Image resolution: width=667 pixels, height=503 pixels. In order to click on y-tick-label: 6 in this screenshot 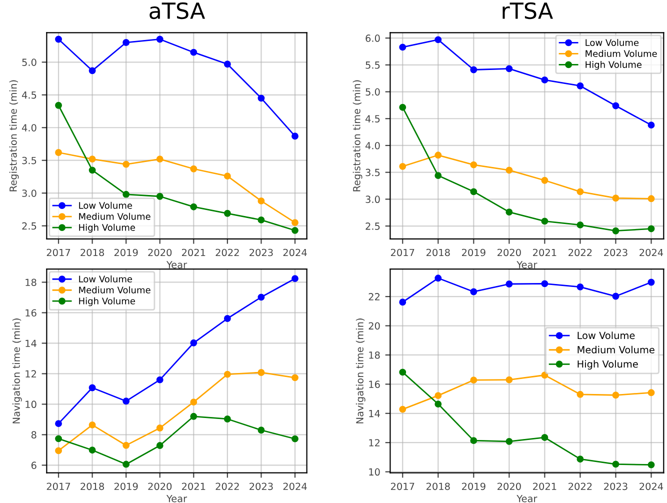, I will do `click(33, 466)`.